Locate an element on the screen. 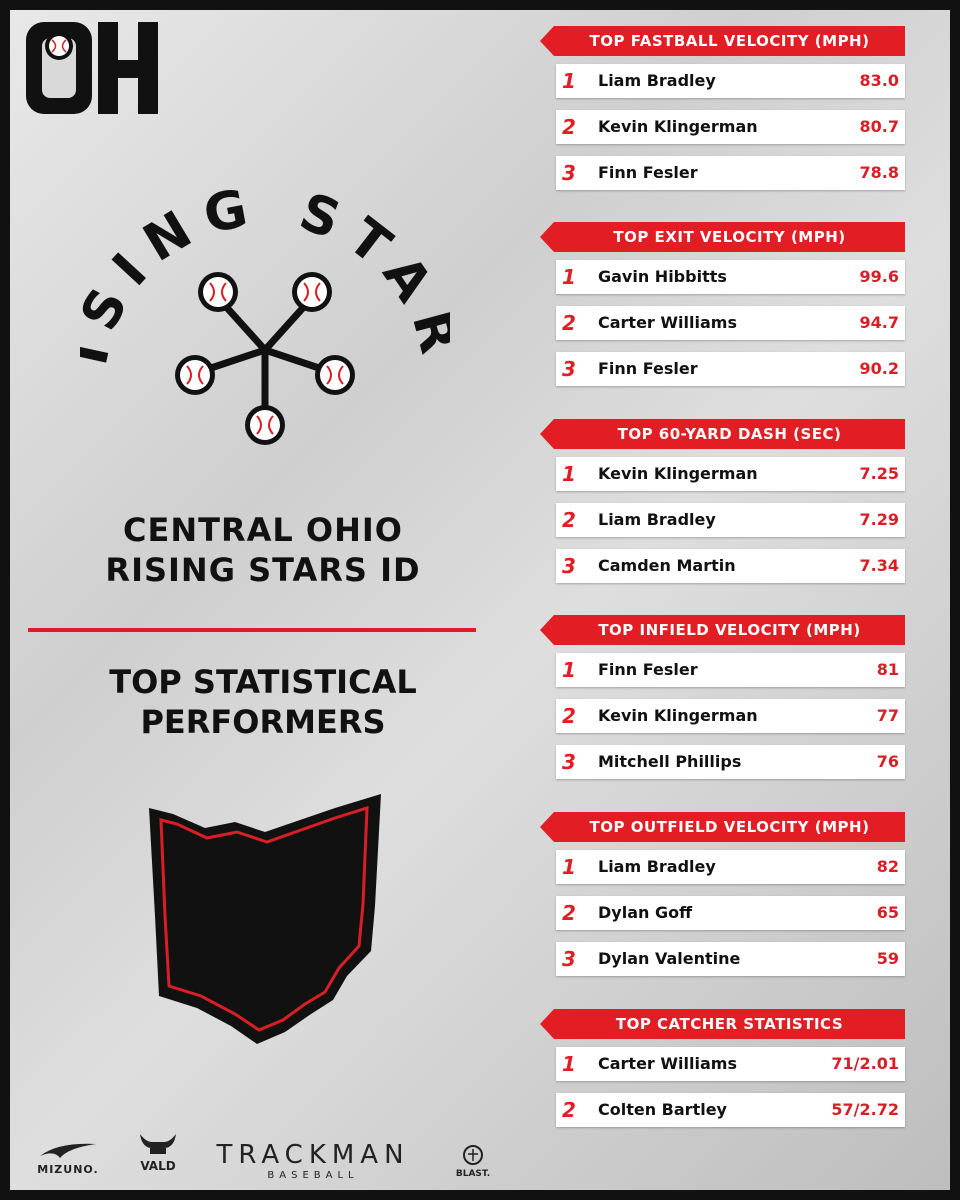 The width and height of the screenshot is (960, 1200). event-title-line2: RISING STARS ID is located at coordinates (263, 570).